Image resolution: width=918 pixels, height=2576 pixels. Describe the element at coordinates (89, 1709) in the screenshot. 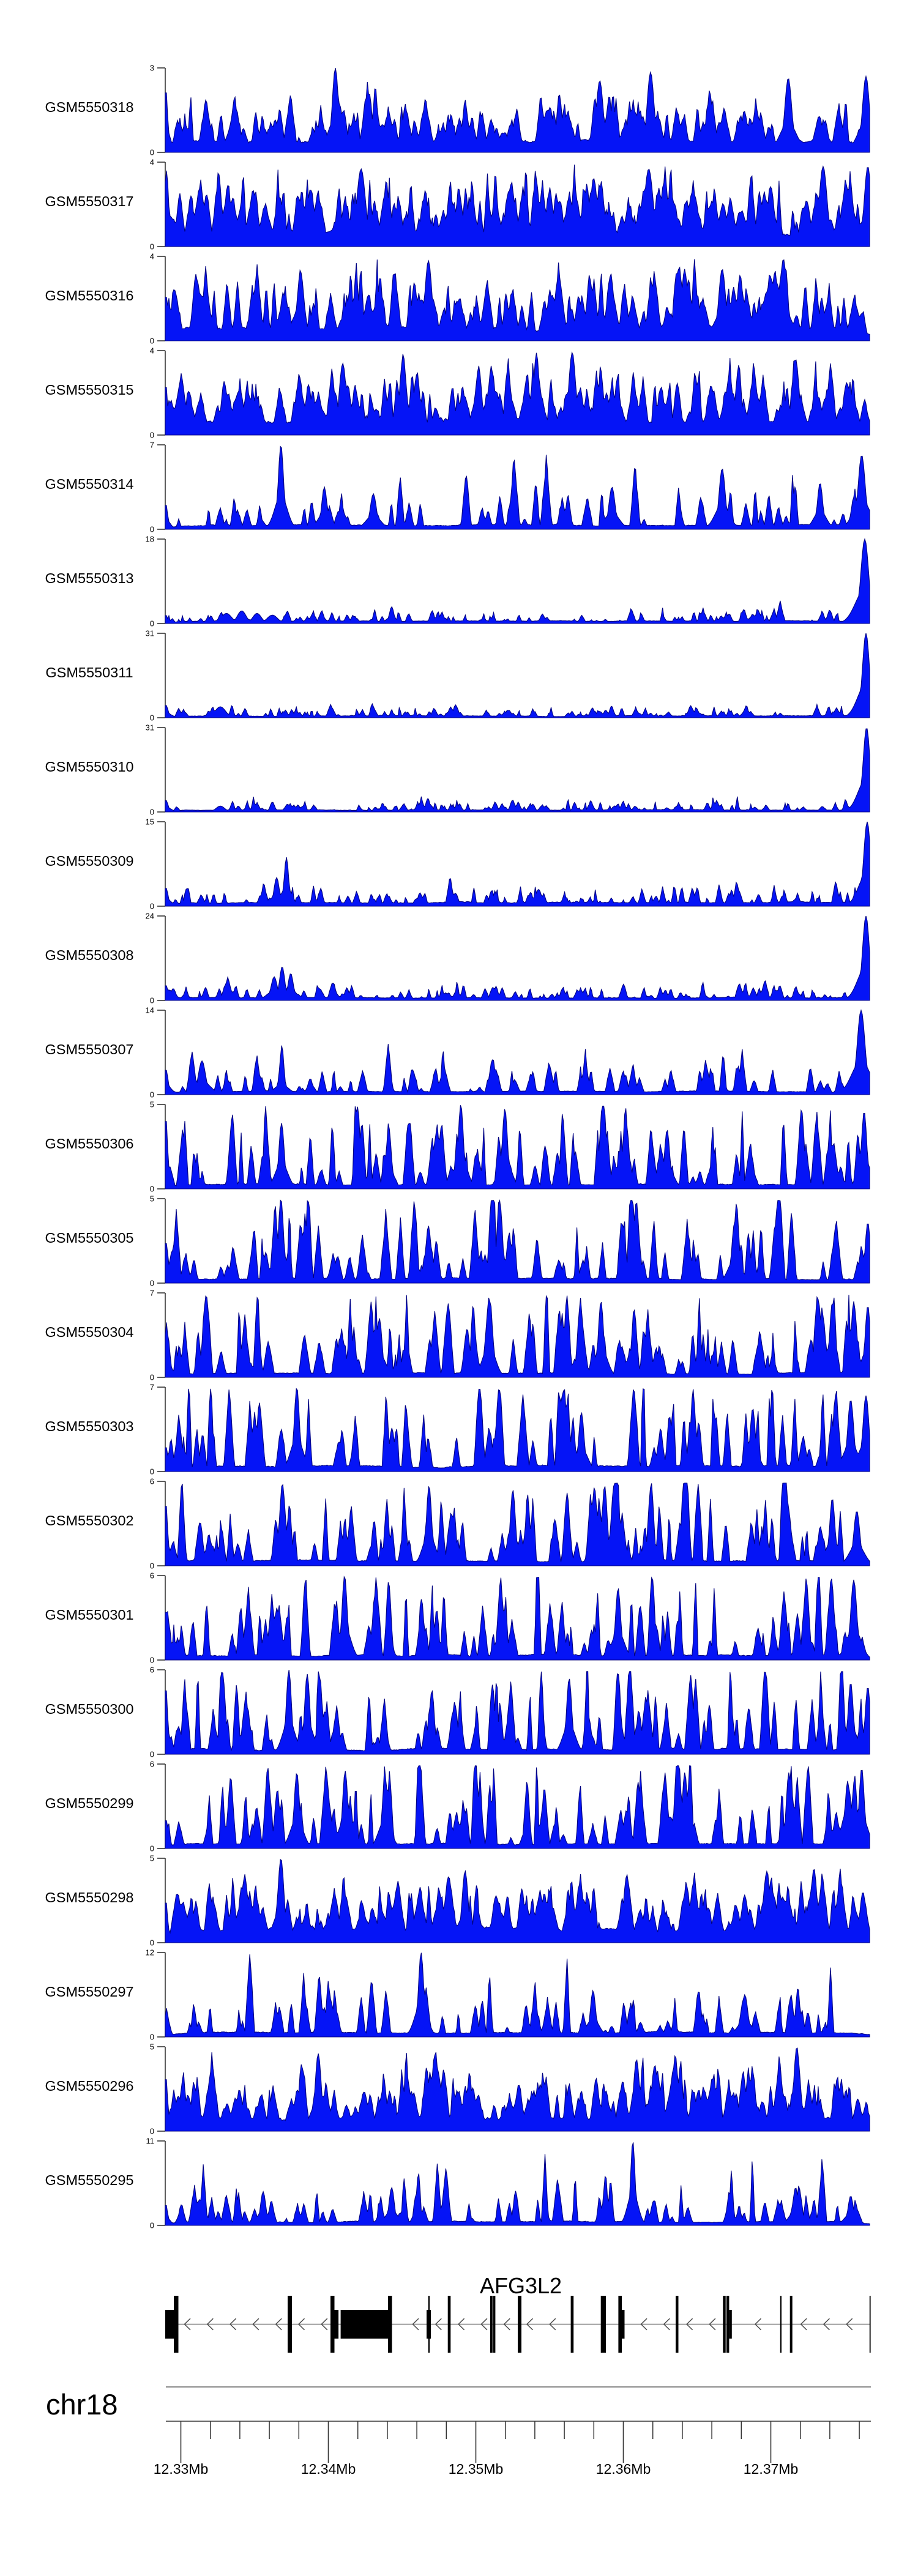

I see `svg-text: GSM5550300` at that location.